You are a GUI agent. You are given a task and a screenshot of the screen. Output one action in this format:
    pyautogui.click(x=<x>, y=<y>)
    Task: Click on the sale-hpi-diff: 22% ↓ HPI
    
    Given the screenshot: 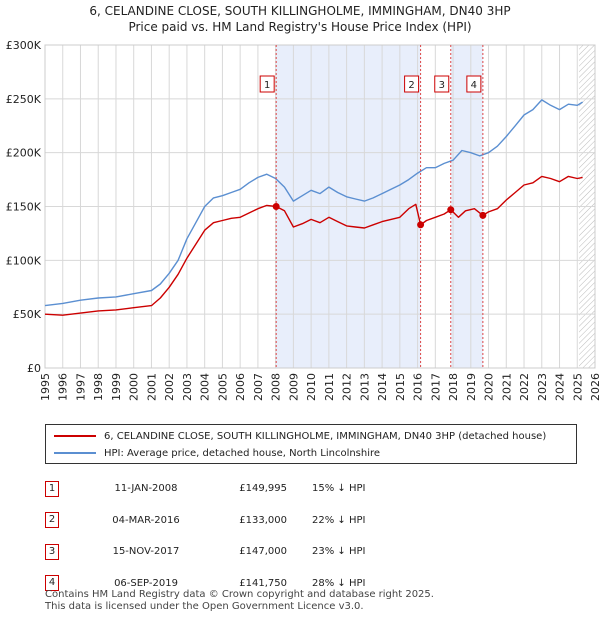 What is the action you would take?
    pyautogui.click(x=339, y=520)
    